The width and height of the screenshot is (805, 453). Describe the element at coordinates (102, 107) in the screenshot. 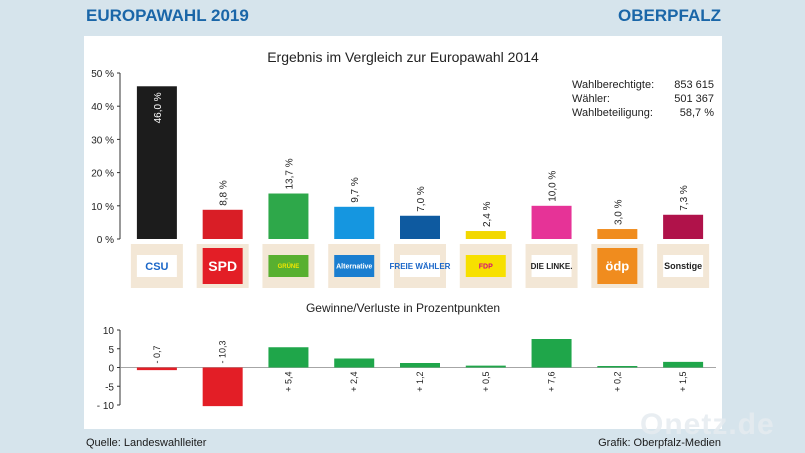

I see `main-y-tick-label: 40 %` at that location.